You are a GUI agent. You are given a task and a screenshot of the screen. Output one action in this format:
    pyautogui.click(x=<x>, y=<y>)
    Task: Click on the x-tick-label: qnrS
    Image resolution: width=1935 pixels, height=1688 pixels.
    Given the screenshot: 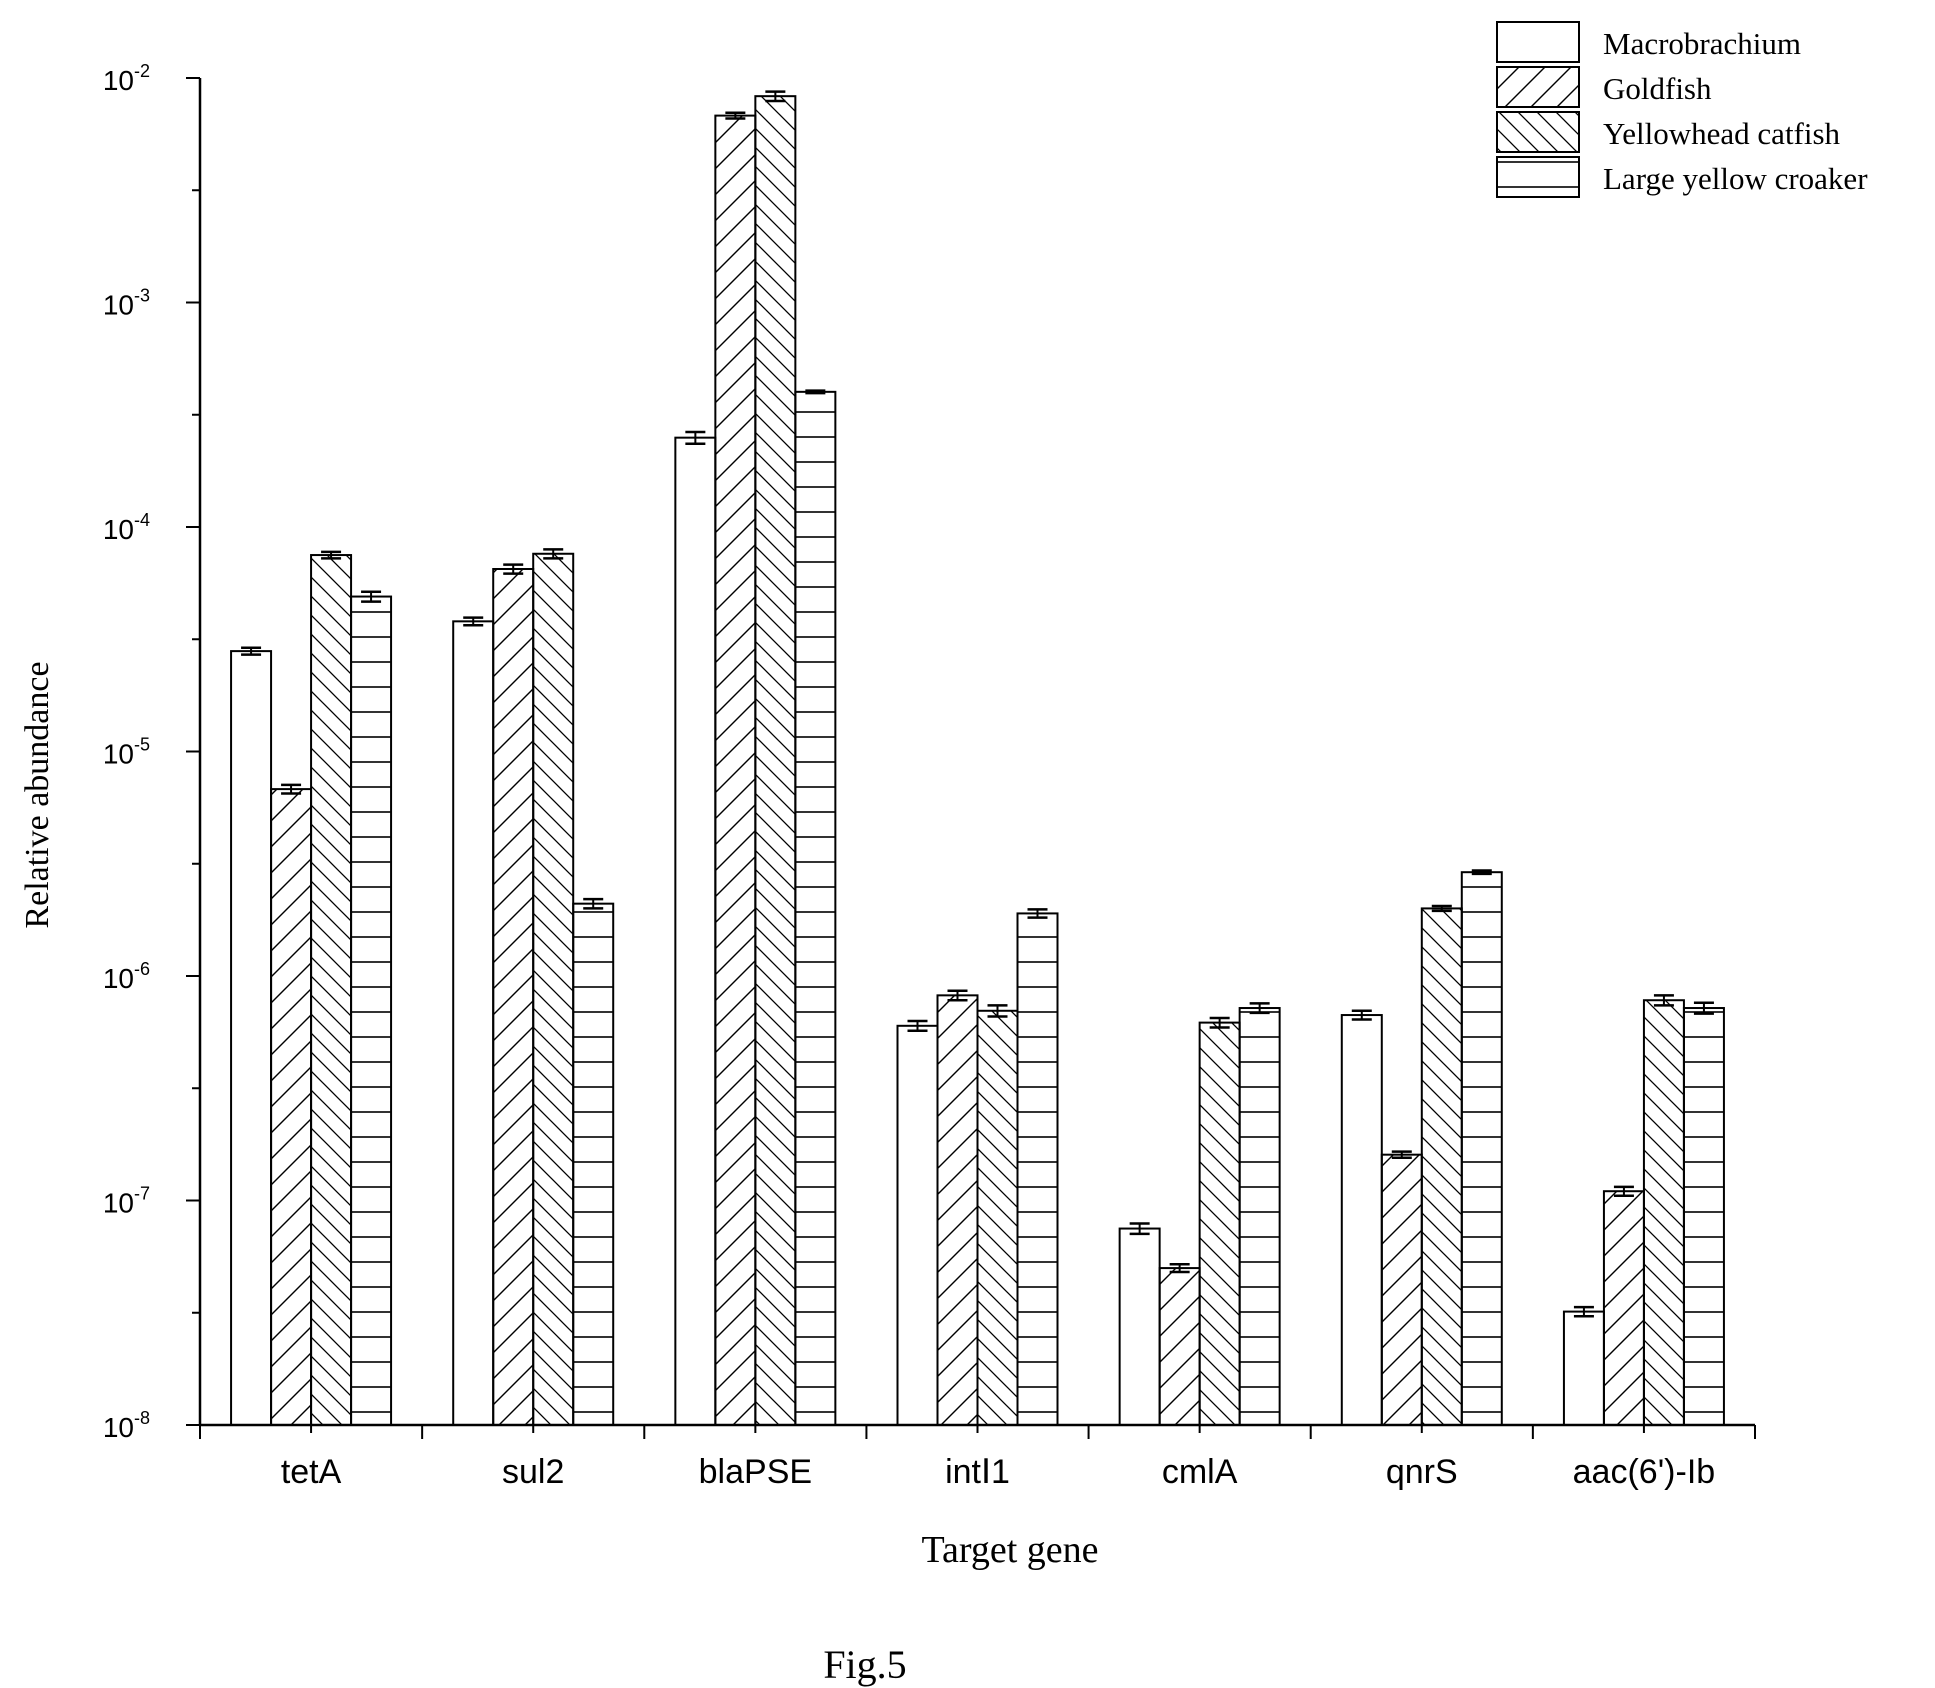 What is the action you would take?
    pyautogui.click(x=1422, y=1472)
    